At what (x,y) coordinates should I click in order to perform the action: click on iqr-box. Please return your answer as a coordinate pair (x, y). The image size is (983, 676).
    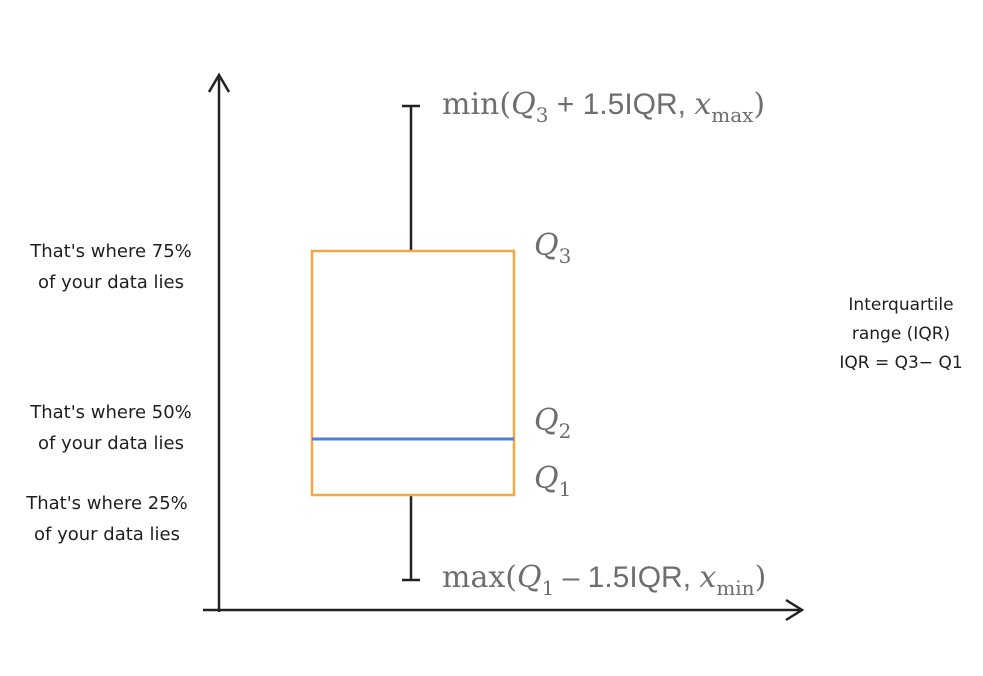
    Looking at the image, I should click on (413, 373).